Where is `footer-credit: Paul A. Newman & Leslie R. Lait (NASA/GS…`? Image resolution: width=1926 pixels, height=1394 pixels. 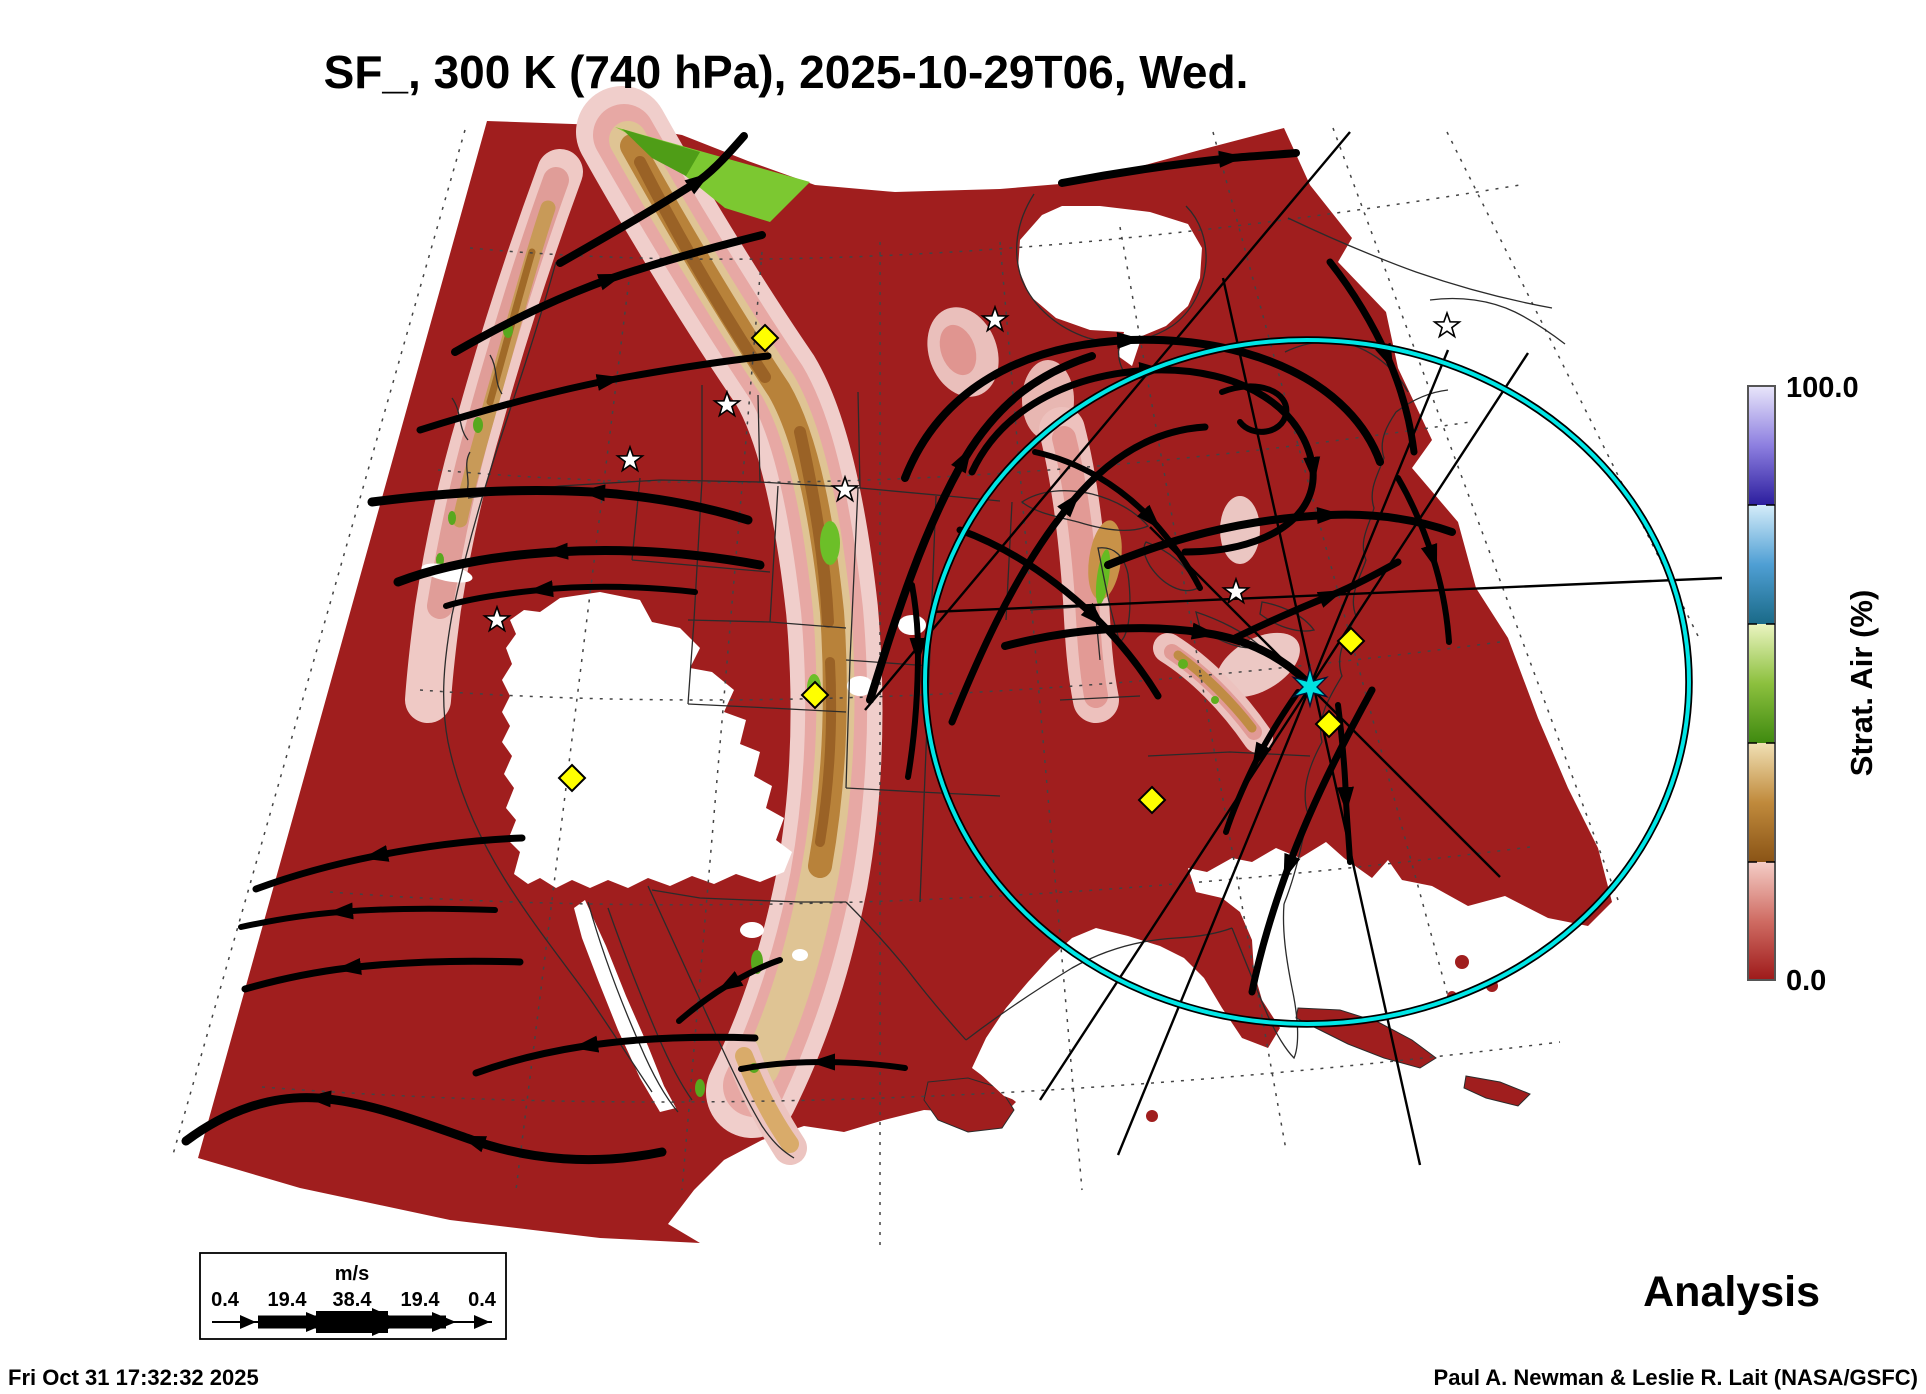
footer-credit: Paul A. Newman & Leslie R. Lait (NASA/GS… is located at coordinates (1676, 1377).